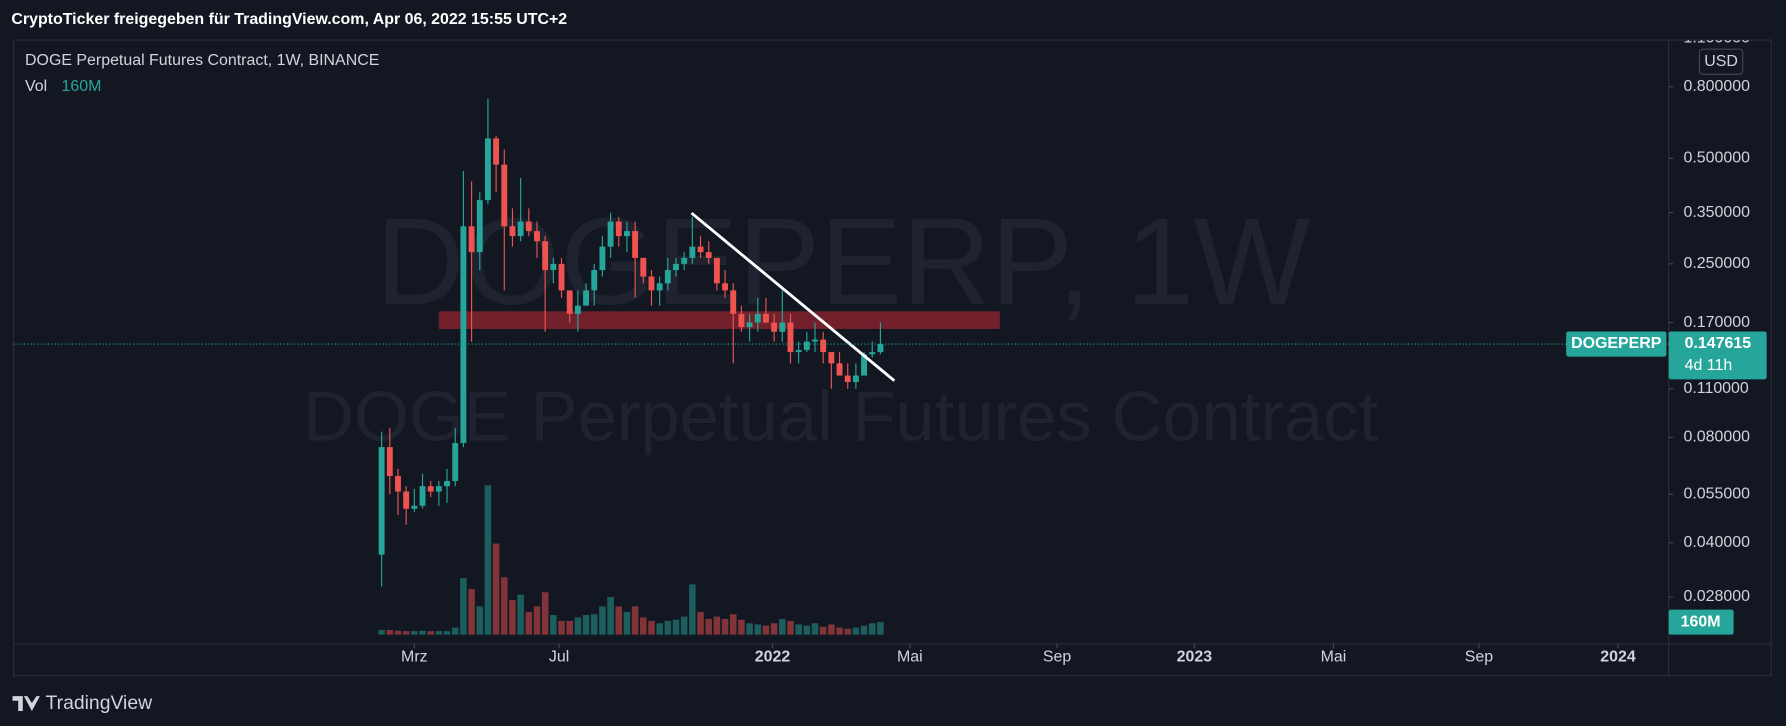  I want to click on currency-label: USD, so click(1721, 61).